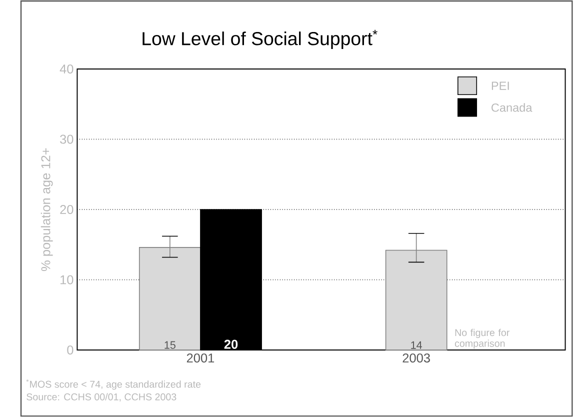 Image resolution: width=584 pixels, height=418 pixels. Describe the element at coordinates (67, 139) in the screenshot. I see `y-tick-label: 30` at that location.